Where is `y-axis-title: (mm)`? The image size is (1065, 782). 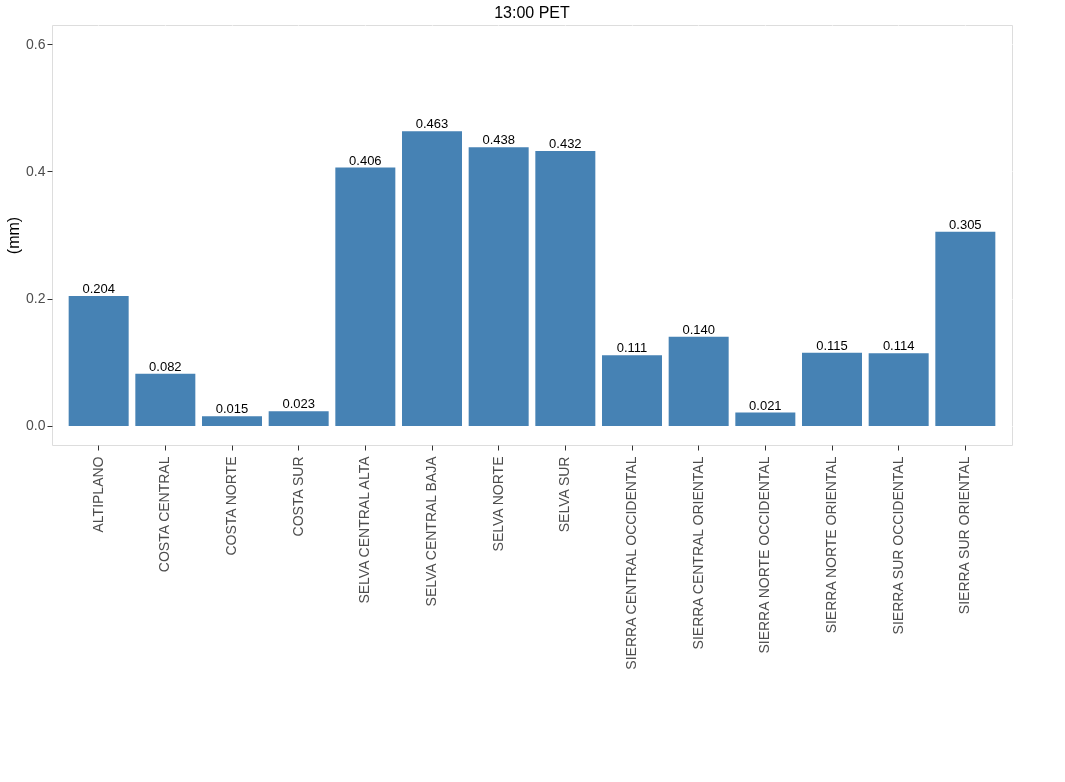
y-axis-title: (mm) is located at coordinates (14, 235).